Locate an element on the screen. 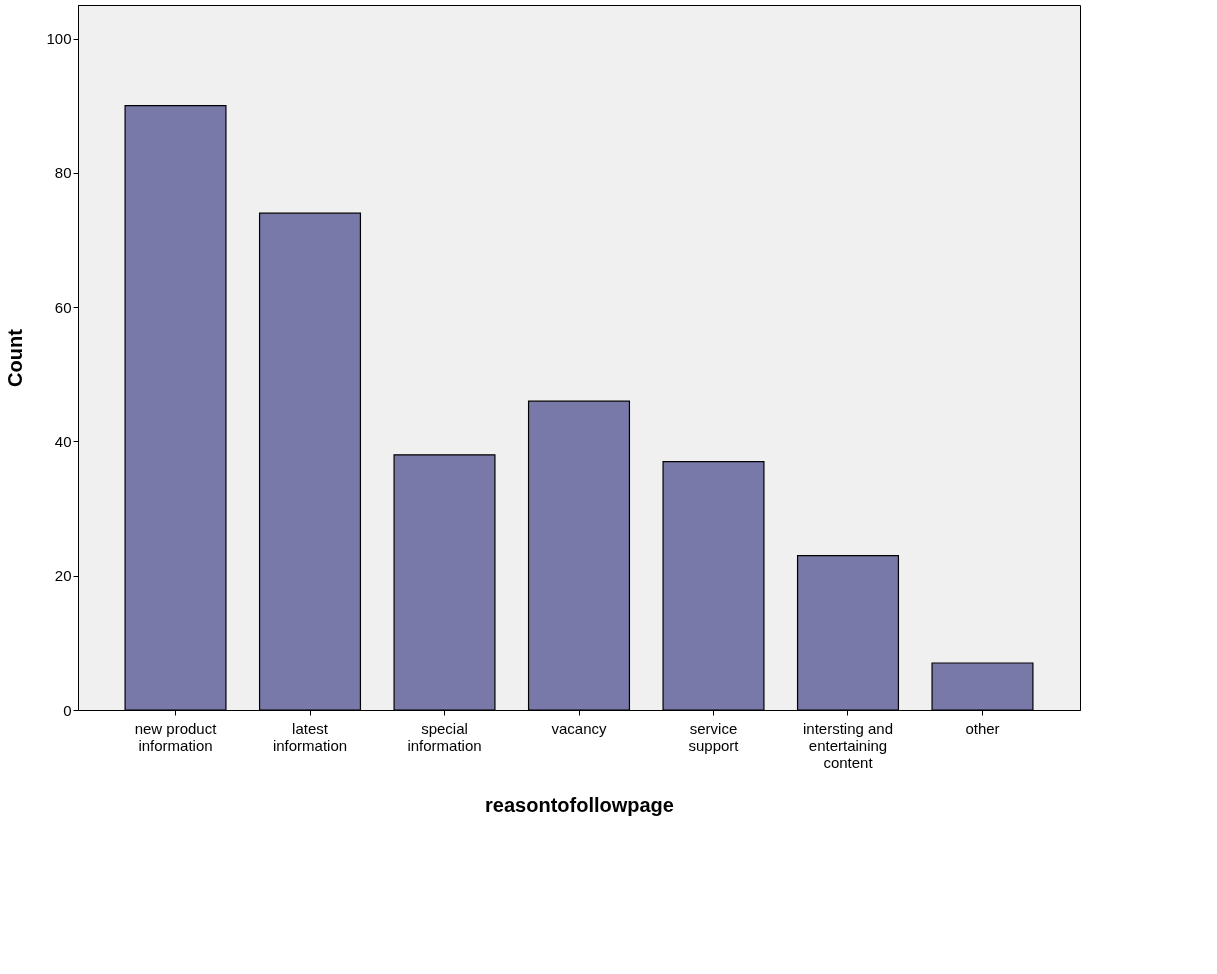  x-tick-label: vacancy is located at coordinates (579, 728).